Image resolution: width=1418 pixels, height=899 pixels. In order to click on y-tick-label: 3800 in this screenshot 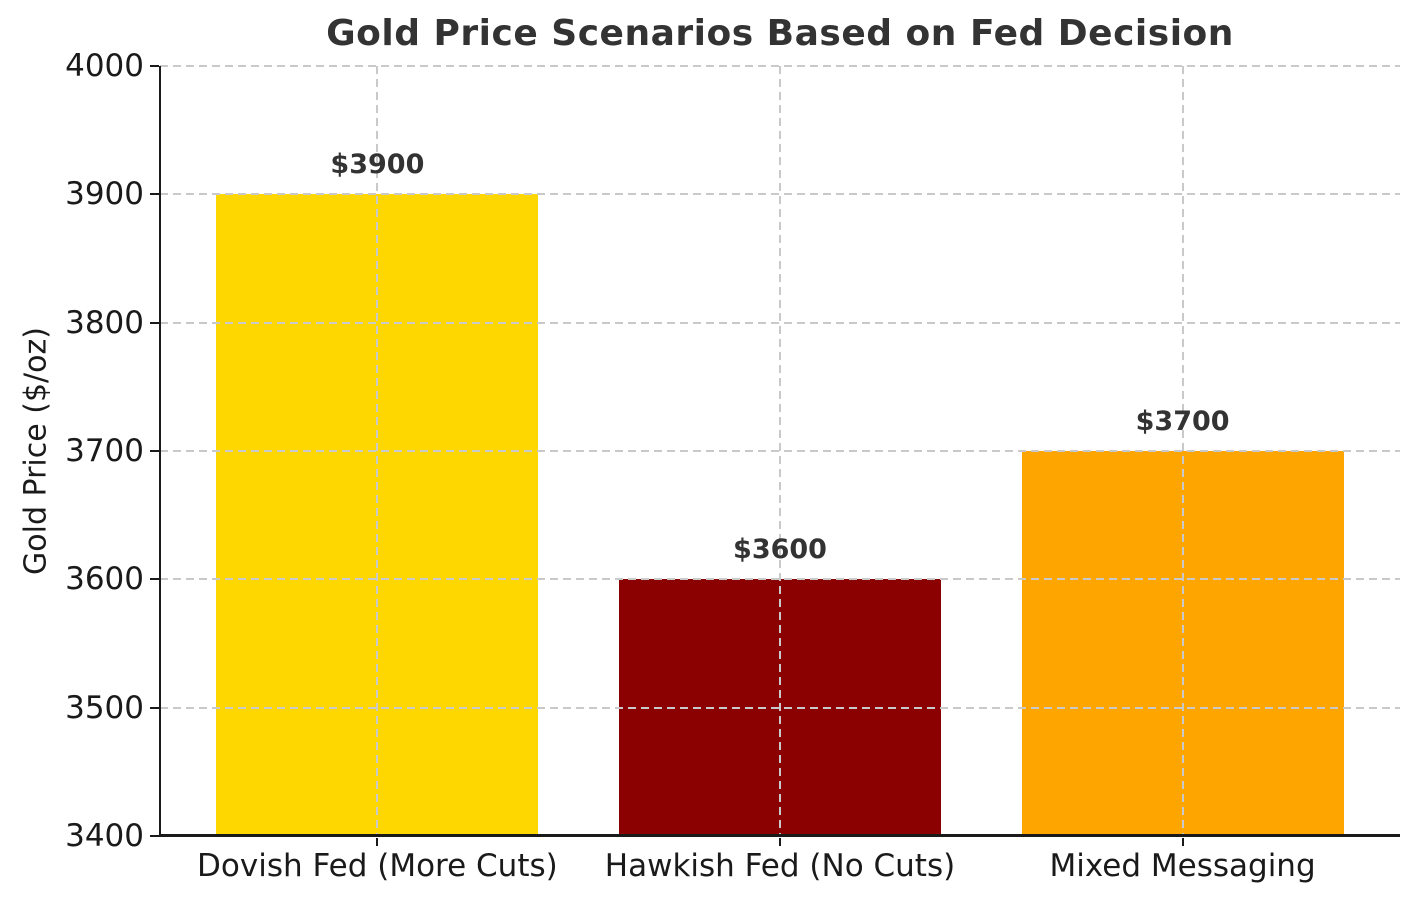, I will do `click(104, 322)`.